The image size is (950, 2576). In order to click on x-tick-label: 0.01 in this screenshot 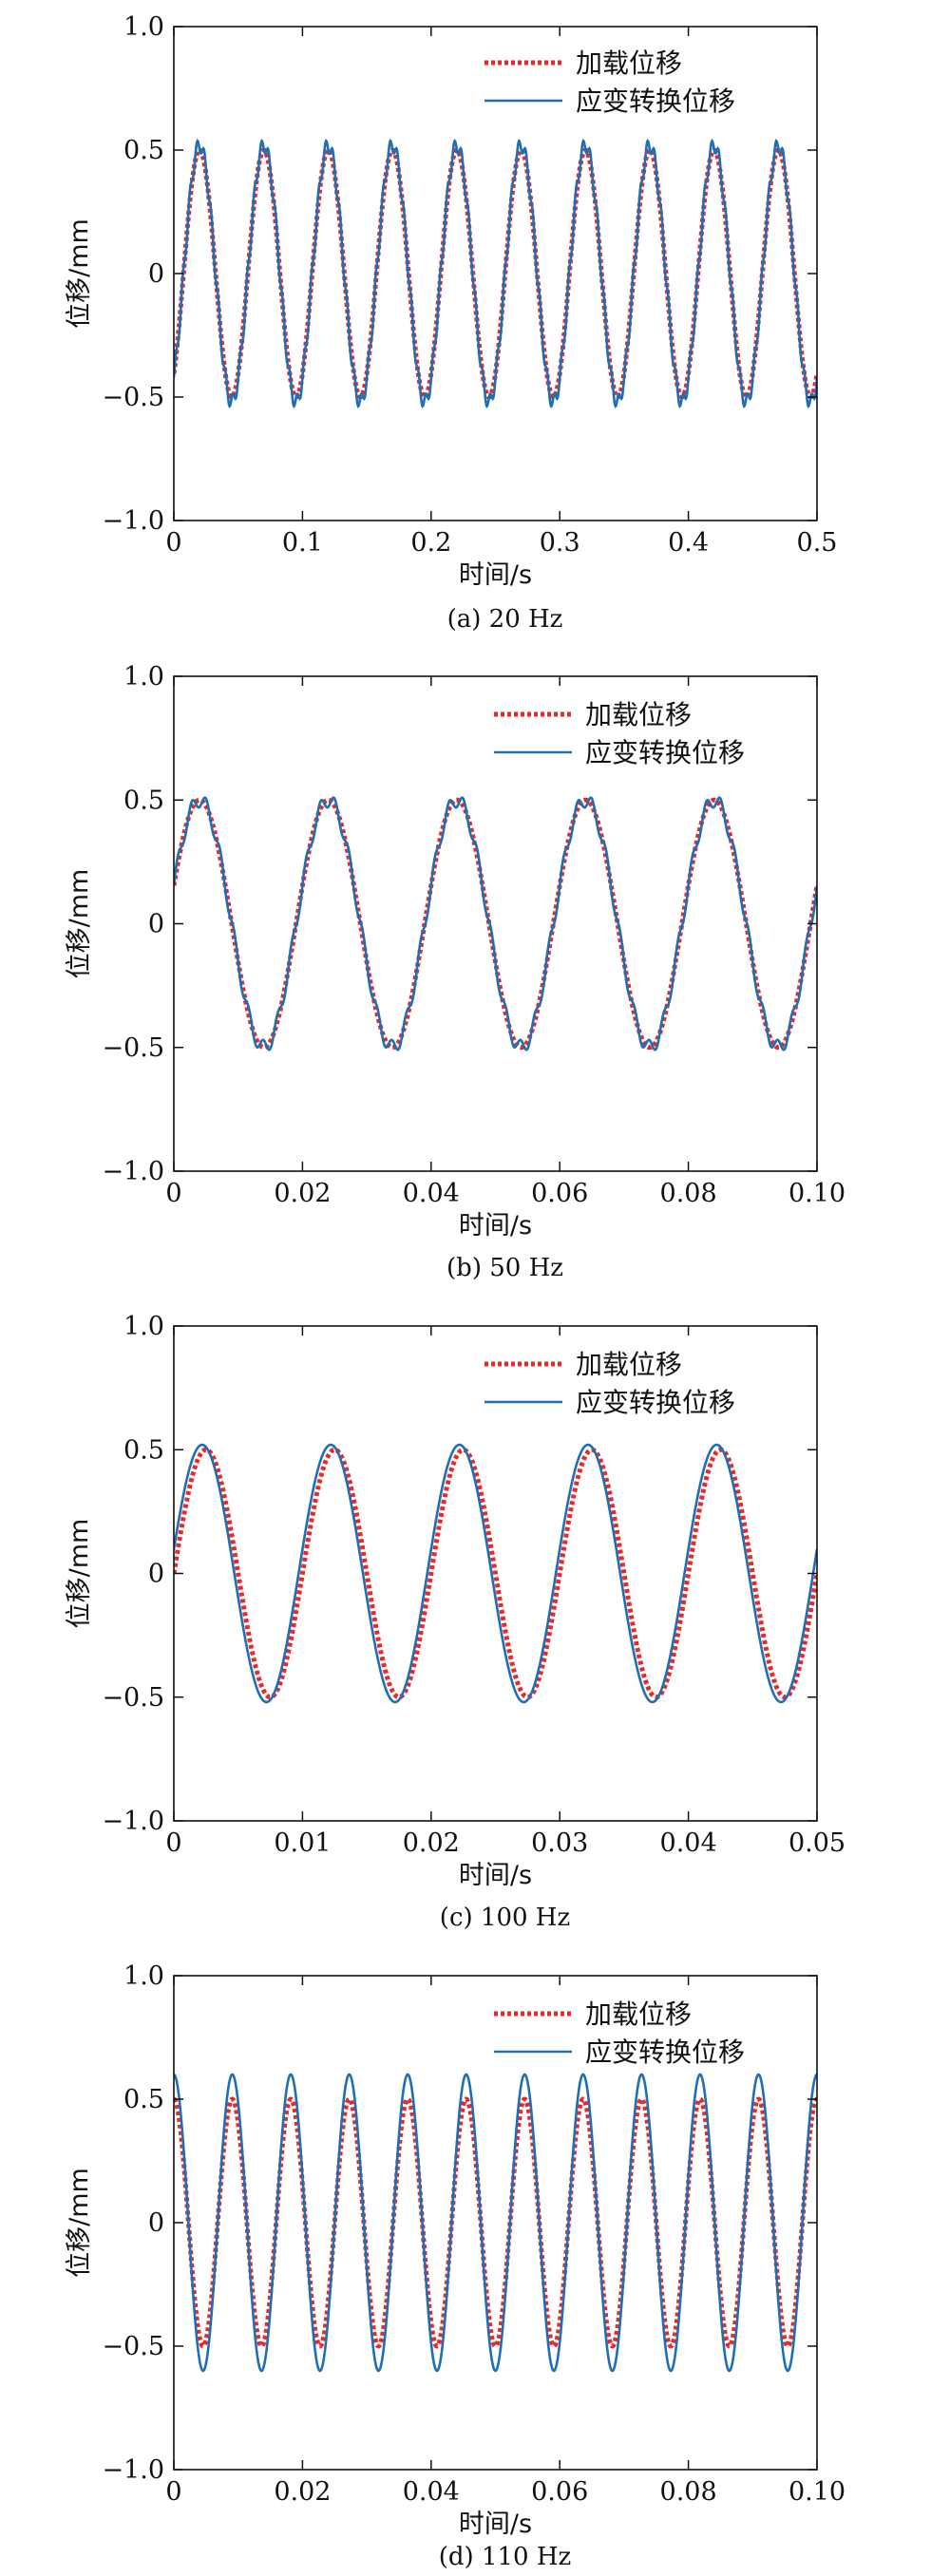, I will do `click(302, 1843)`.